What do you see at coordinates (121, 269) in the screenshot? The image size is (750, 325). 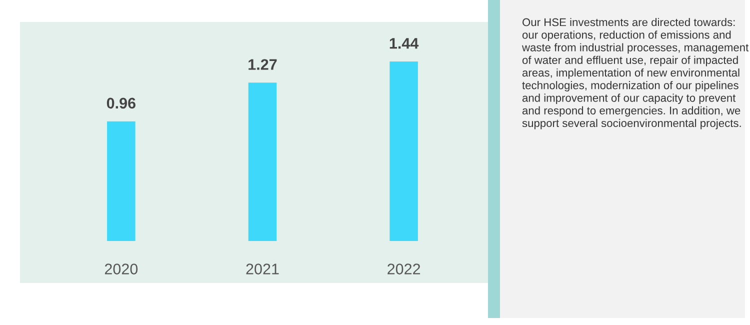 I see `x-tick-label: 2020` at bounding box center [121, 269].